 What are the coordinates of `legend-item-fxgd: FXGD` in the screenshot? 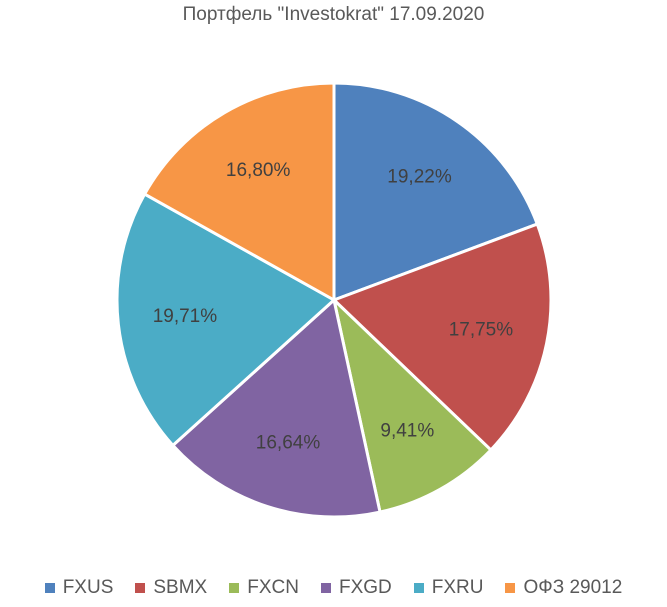 It's located at (356, 588).